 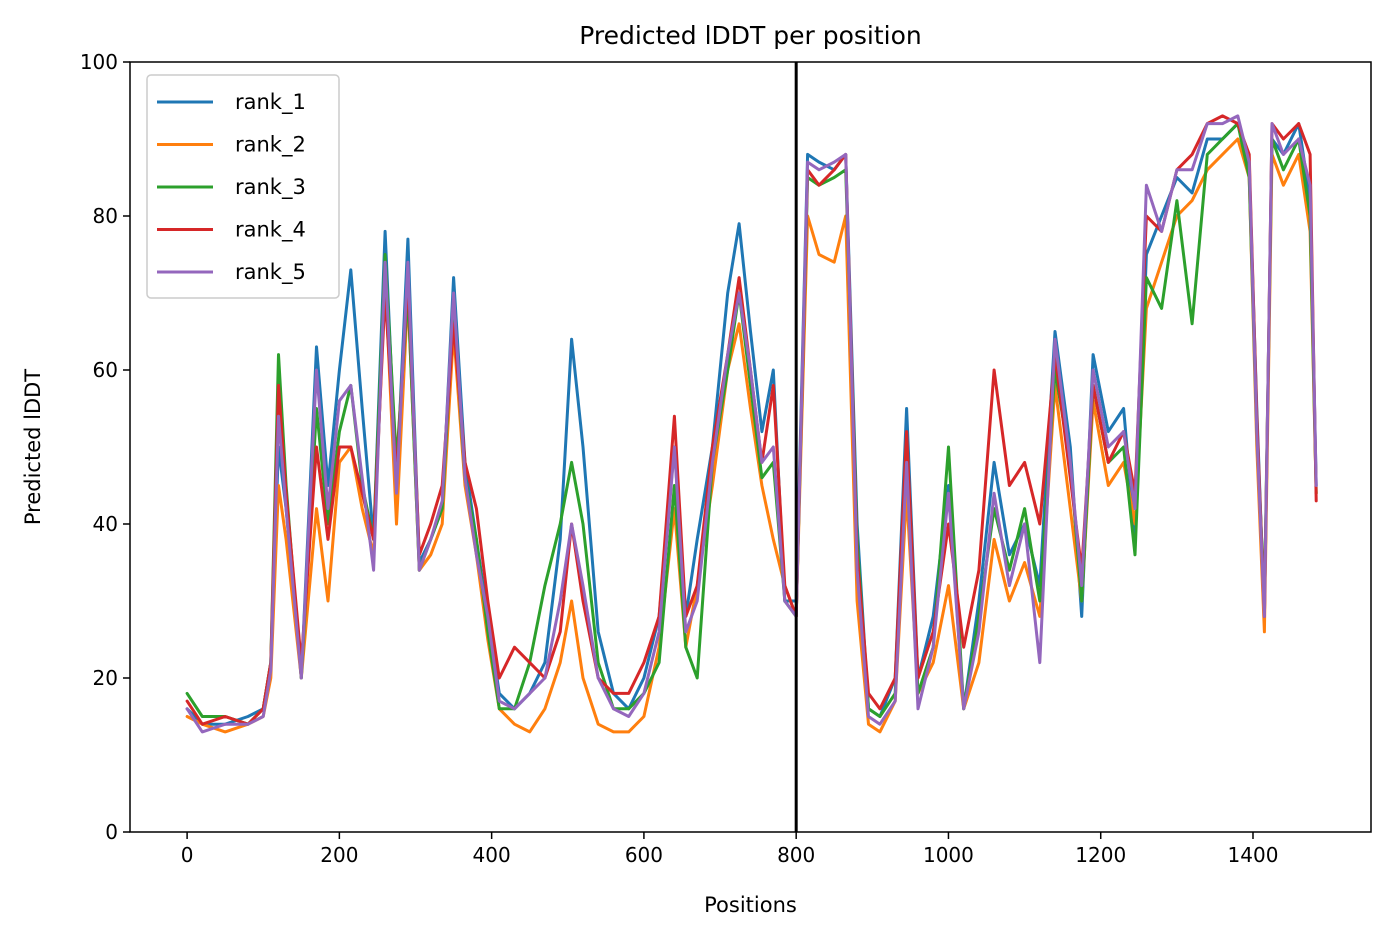 I want to click on x-axis-label: Positions, so click(x=750, y=905).